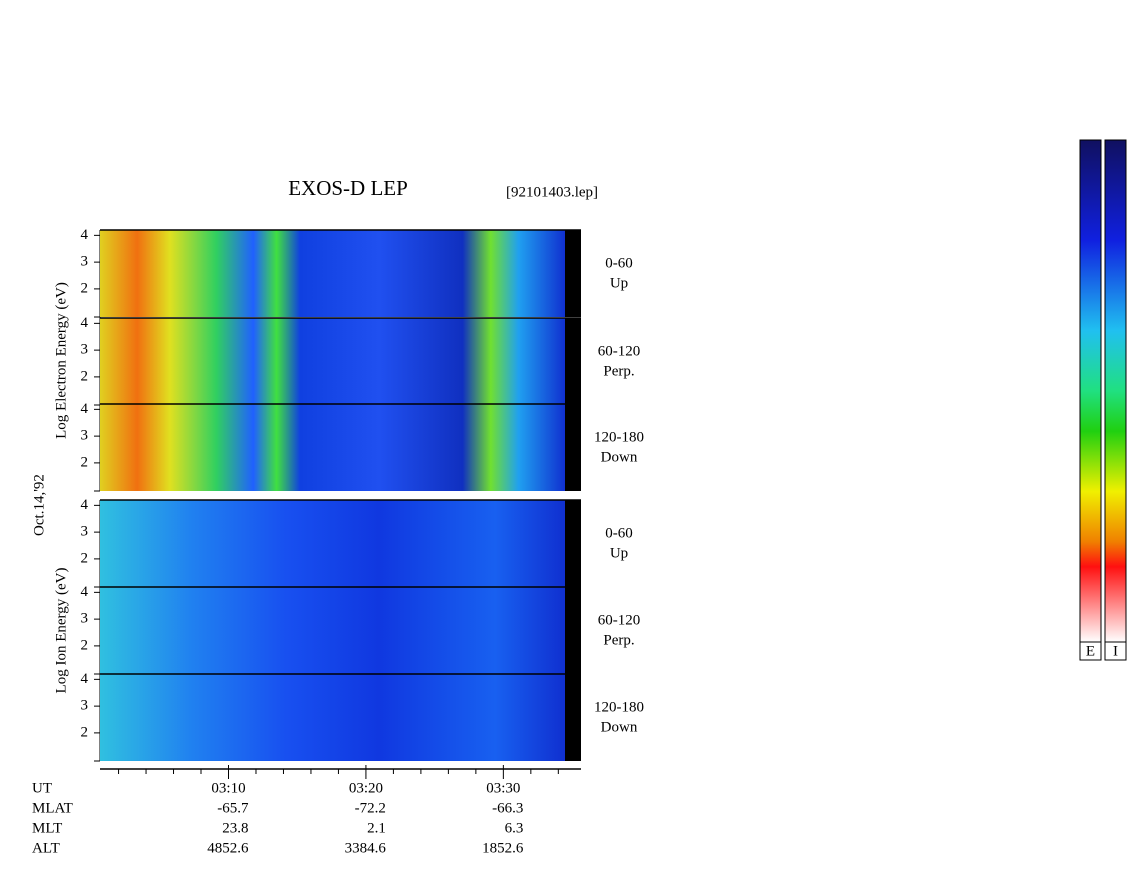  I want to click on color-bar-label: I, so click(1115, 651).